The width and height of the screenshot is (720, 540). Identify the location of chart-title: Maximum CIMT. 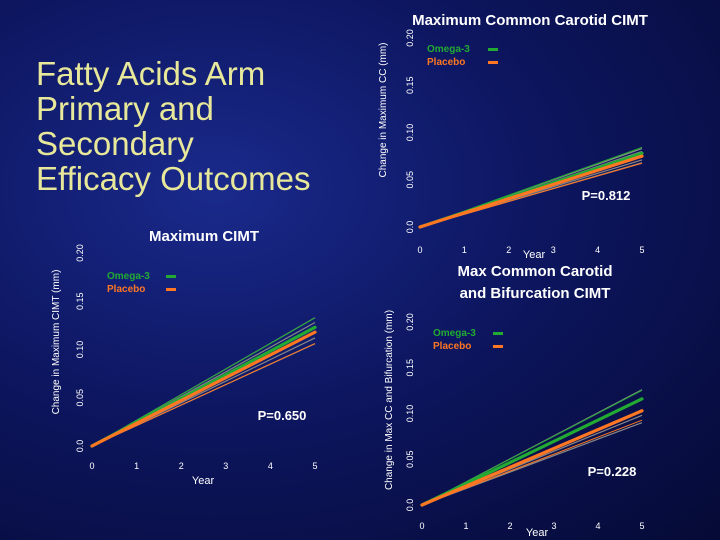
(204, 236).